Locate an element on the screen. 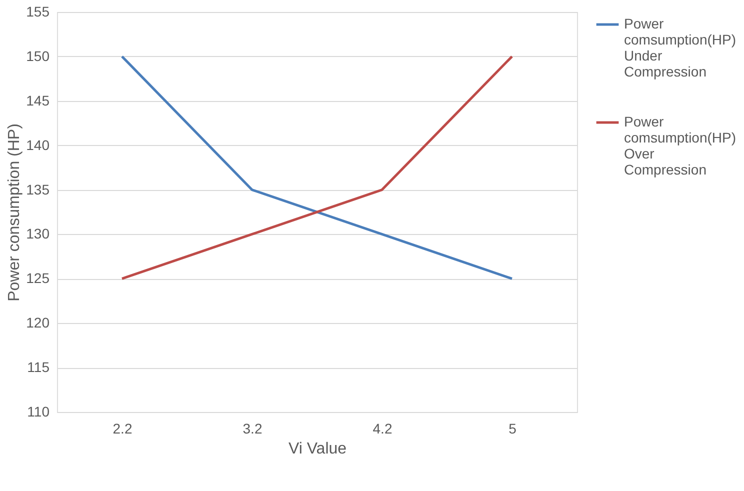  y-tick-label: 155 is located at coordinates (38, 12).